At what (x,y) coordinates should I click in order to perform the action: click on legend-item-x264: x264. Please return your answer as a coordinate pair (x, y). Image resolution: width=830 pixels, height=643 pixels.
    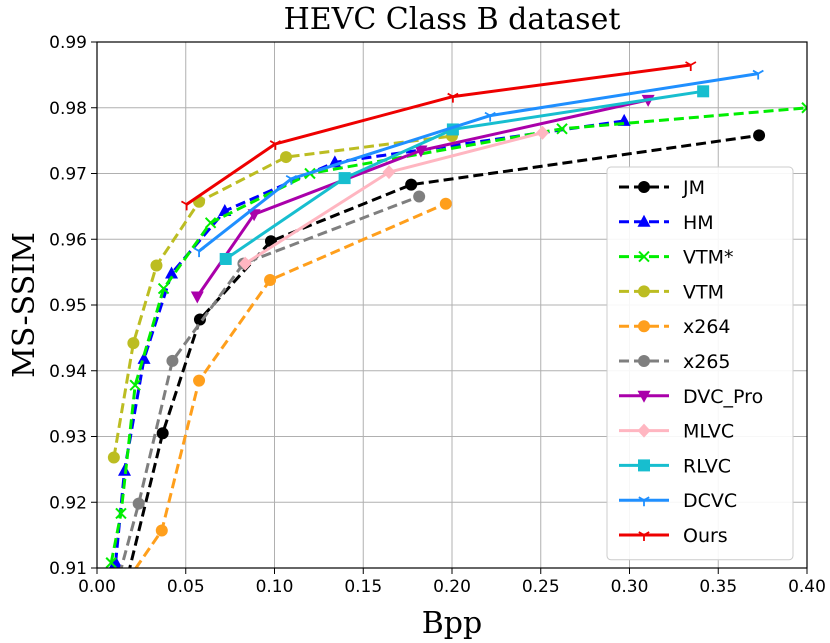
    Looking at the image, I should click on (675, 327).